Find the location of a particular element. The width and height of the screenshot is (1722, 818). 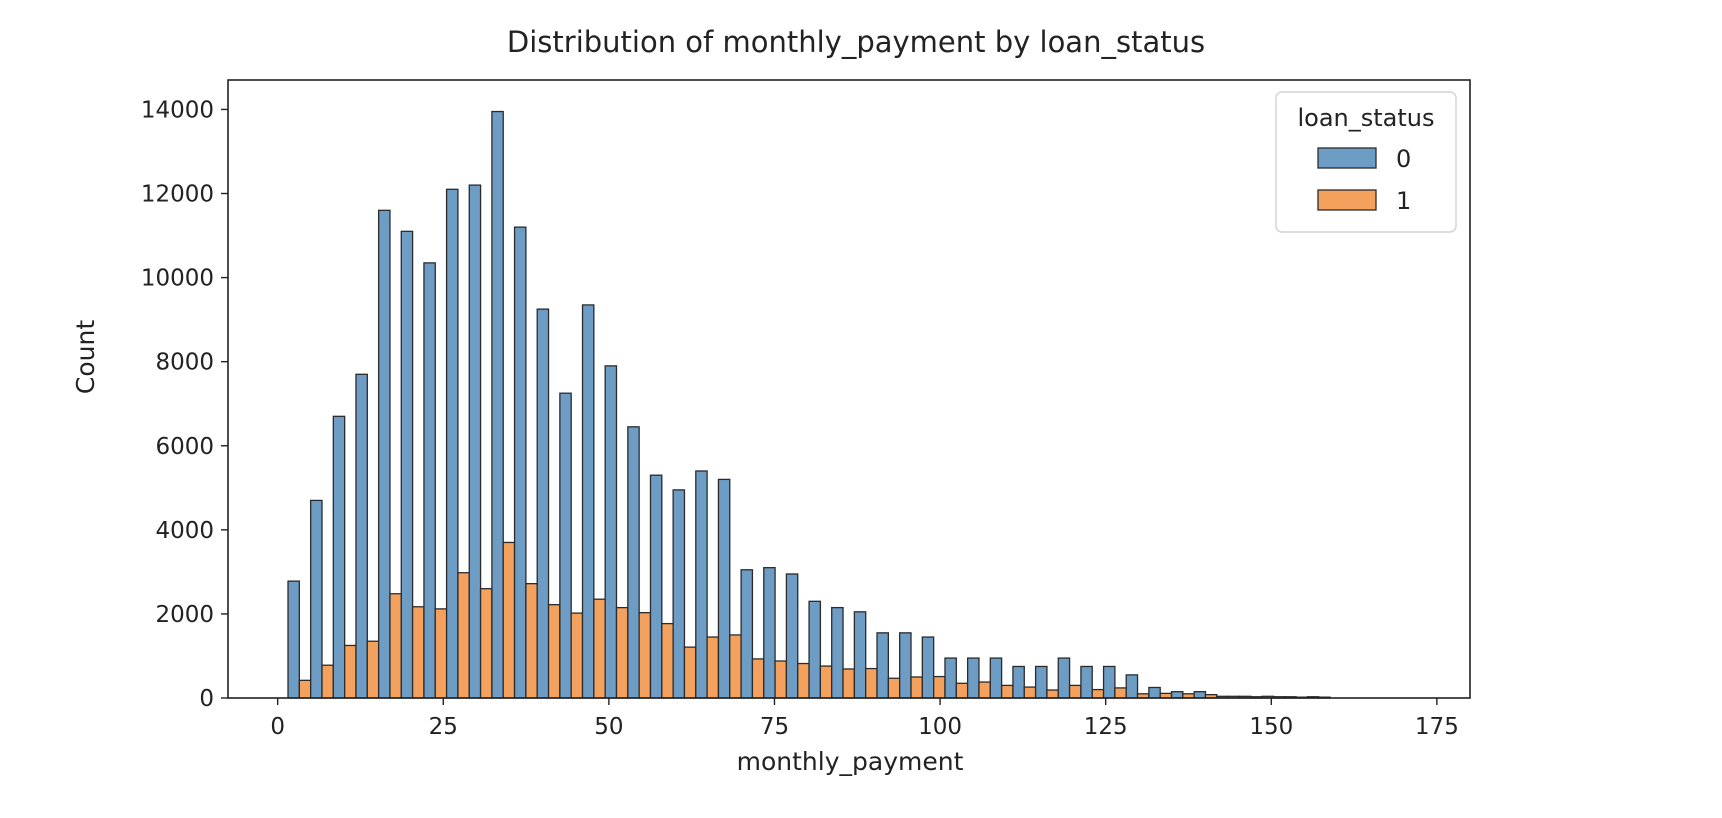

y-tick-label: 6000 is located at coordinates (184, 447).